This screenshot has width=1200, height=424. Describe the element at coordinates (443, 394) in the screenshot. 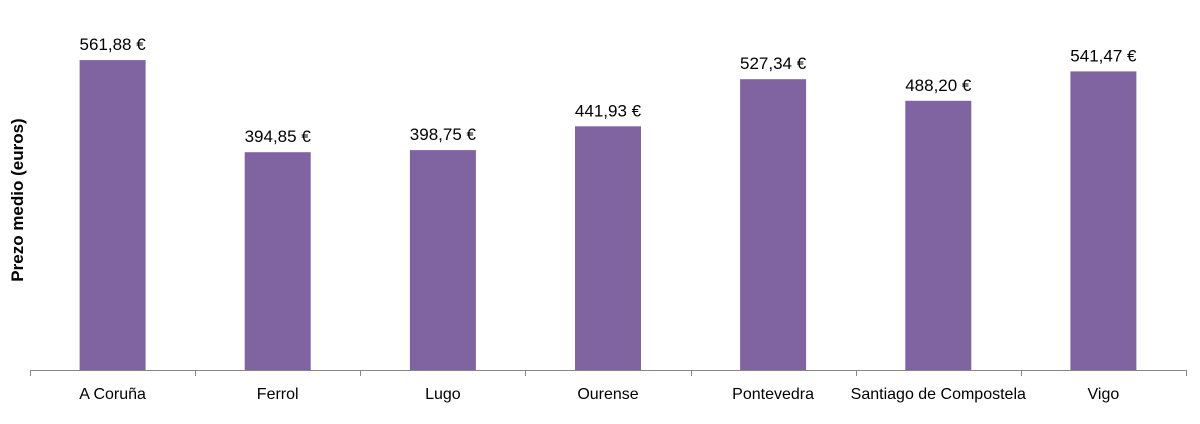

I see `category-label-2: Lugo` at that location.